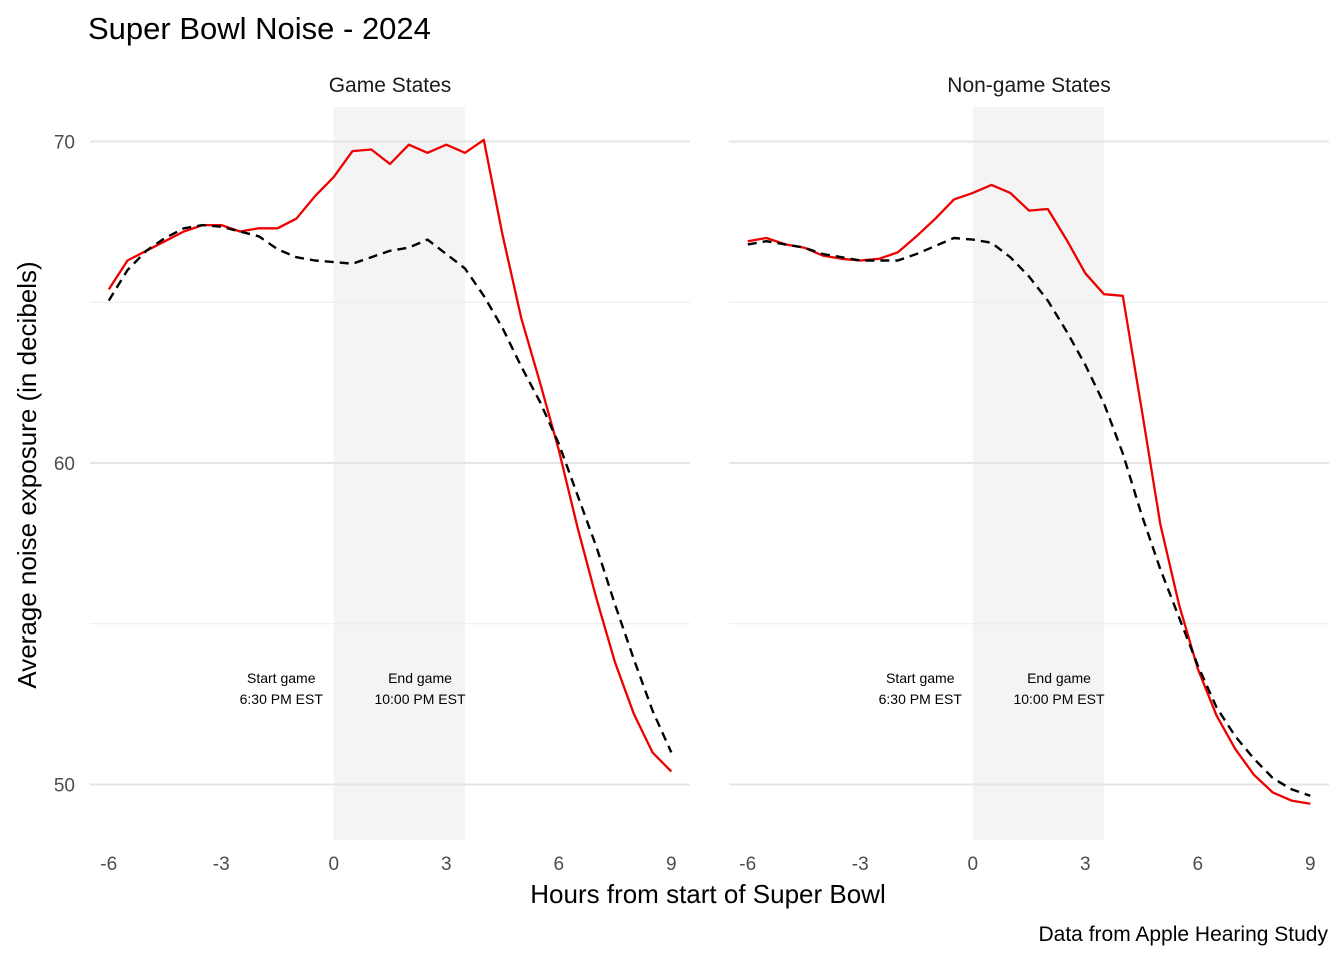 This screenshot has width=1344, height=960. Describe the element at coordinates (27, 474) in the screenshot. I see `y-axis-title: Average noise exposure (in decibels)` at that location.